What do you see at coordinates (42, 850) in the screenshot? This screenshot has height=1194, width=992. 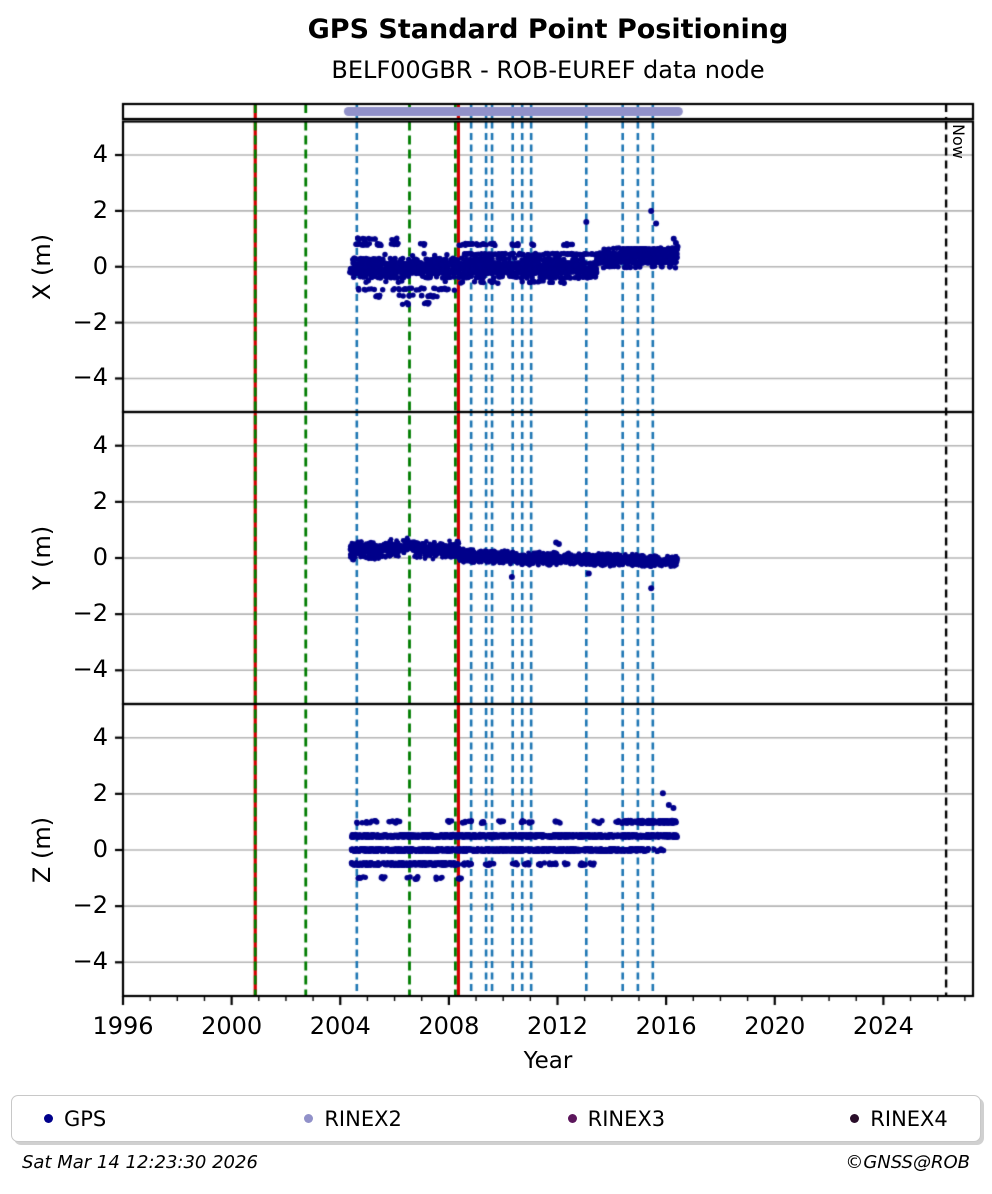 I see `y-axis-label-z: Z (m)` at bounding box center [42, 850].